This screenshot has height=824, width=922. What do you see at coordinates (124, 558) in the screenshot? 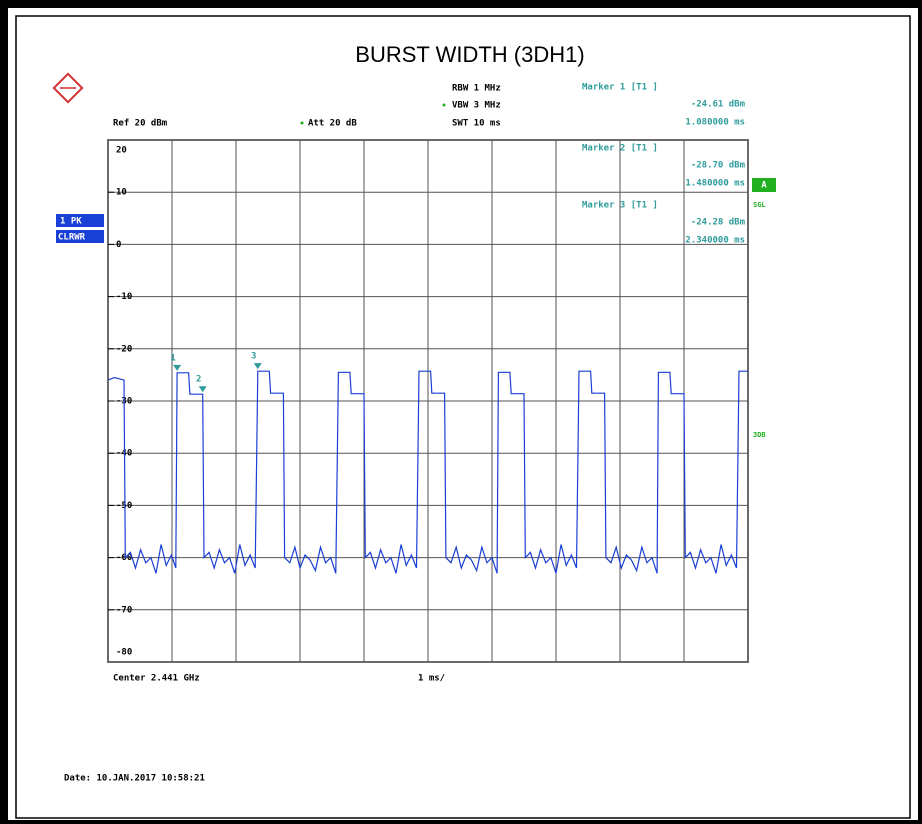
I see `y-tick-label: -60` at bounding box center [124, 558].